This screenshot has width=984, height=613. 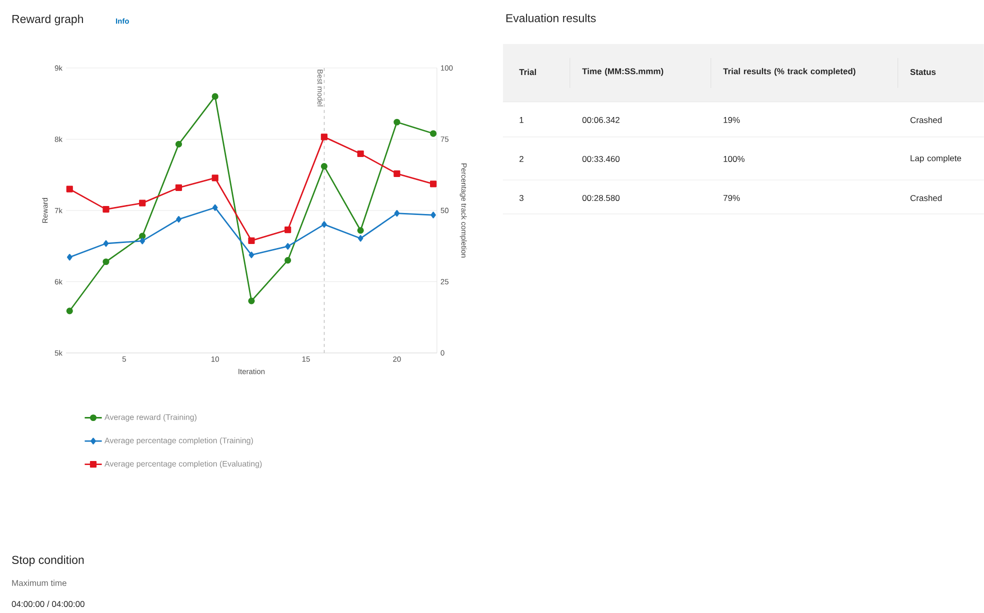 I want to click on text: Time (MM:SS.mmm), so click(x=623, y=72).